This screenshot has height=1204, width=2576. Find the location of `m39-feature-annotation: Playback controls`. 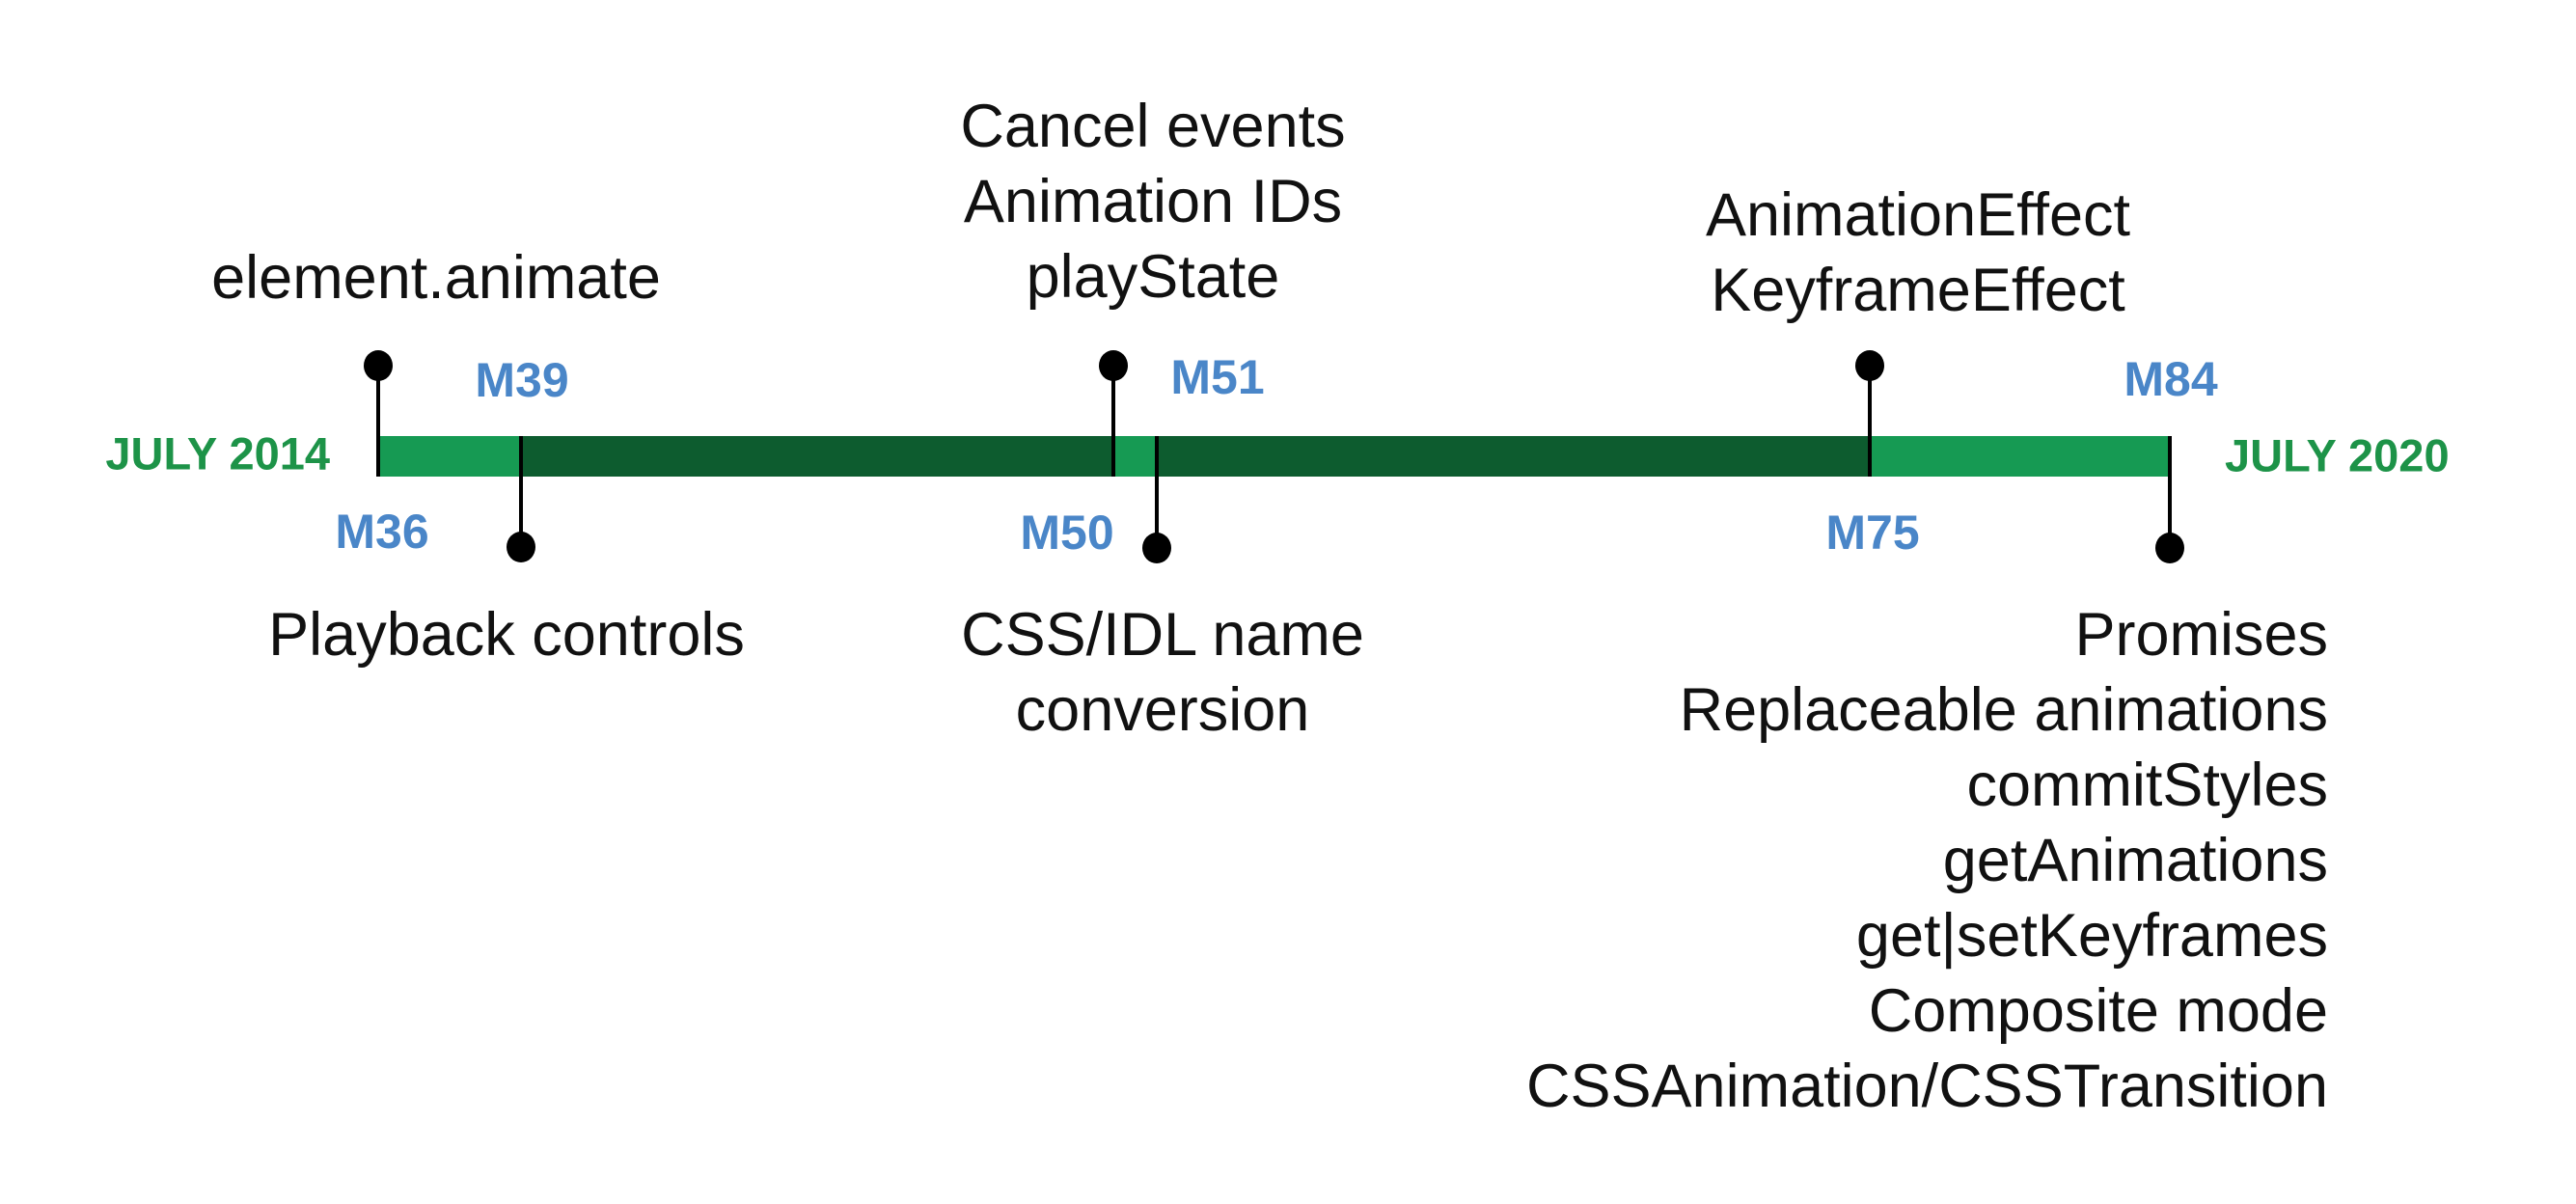

m39-feature-annotation: Playback controls is located at coordinates (506, 634).